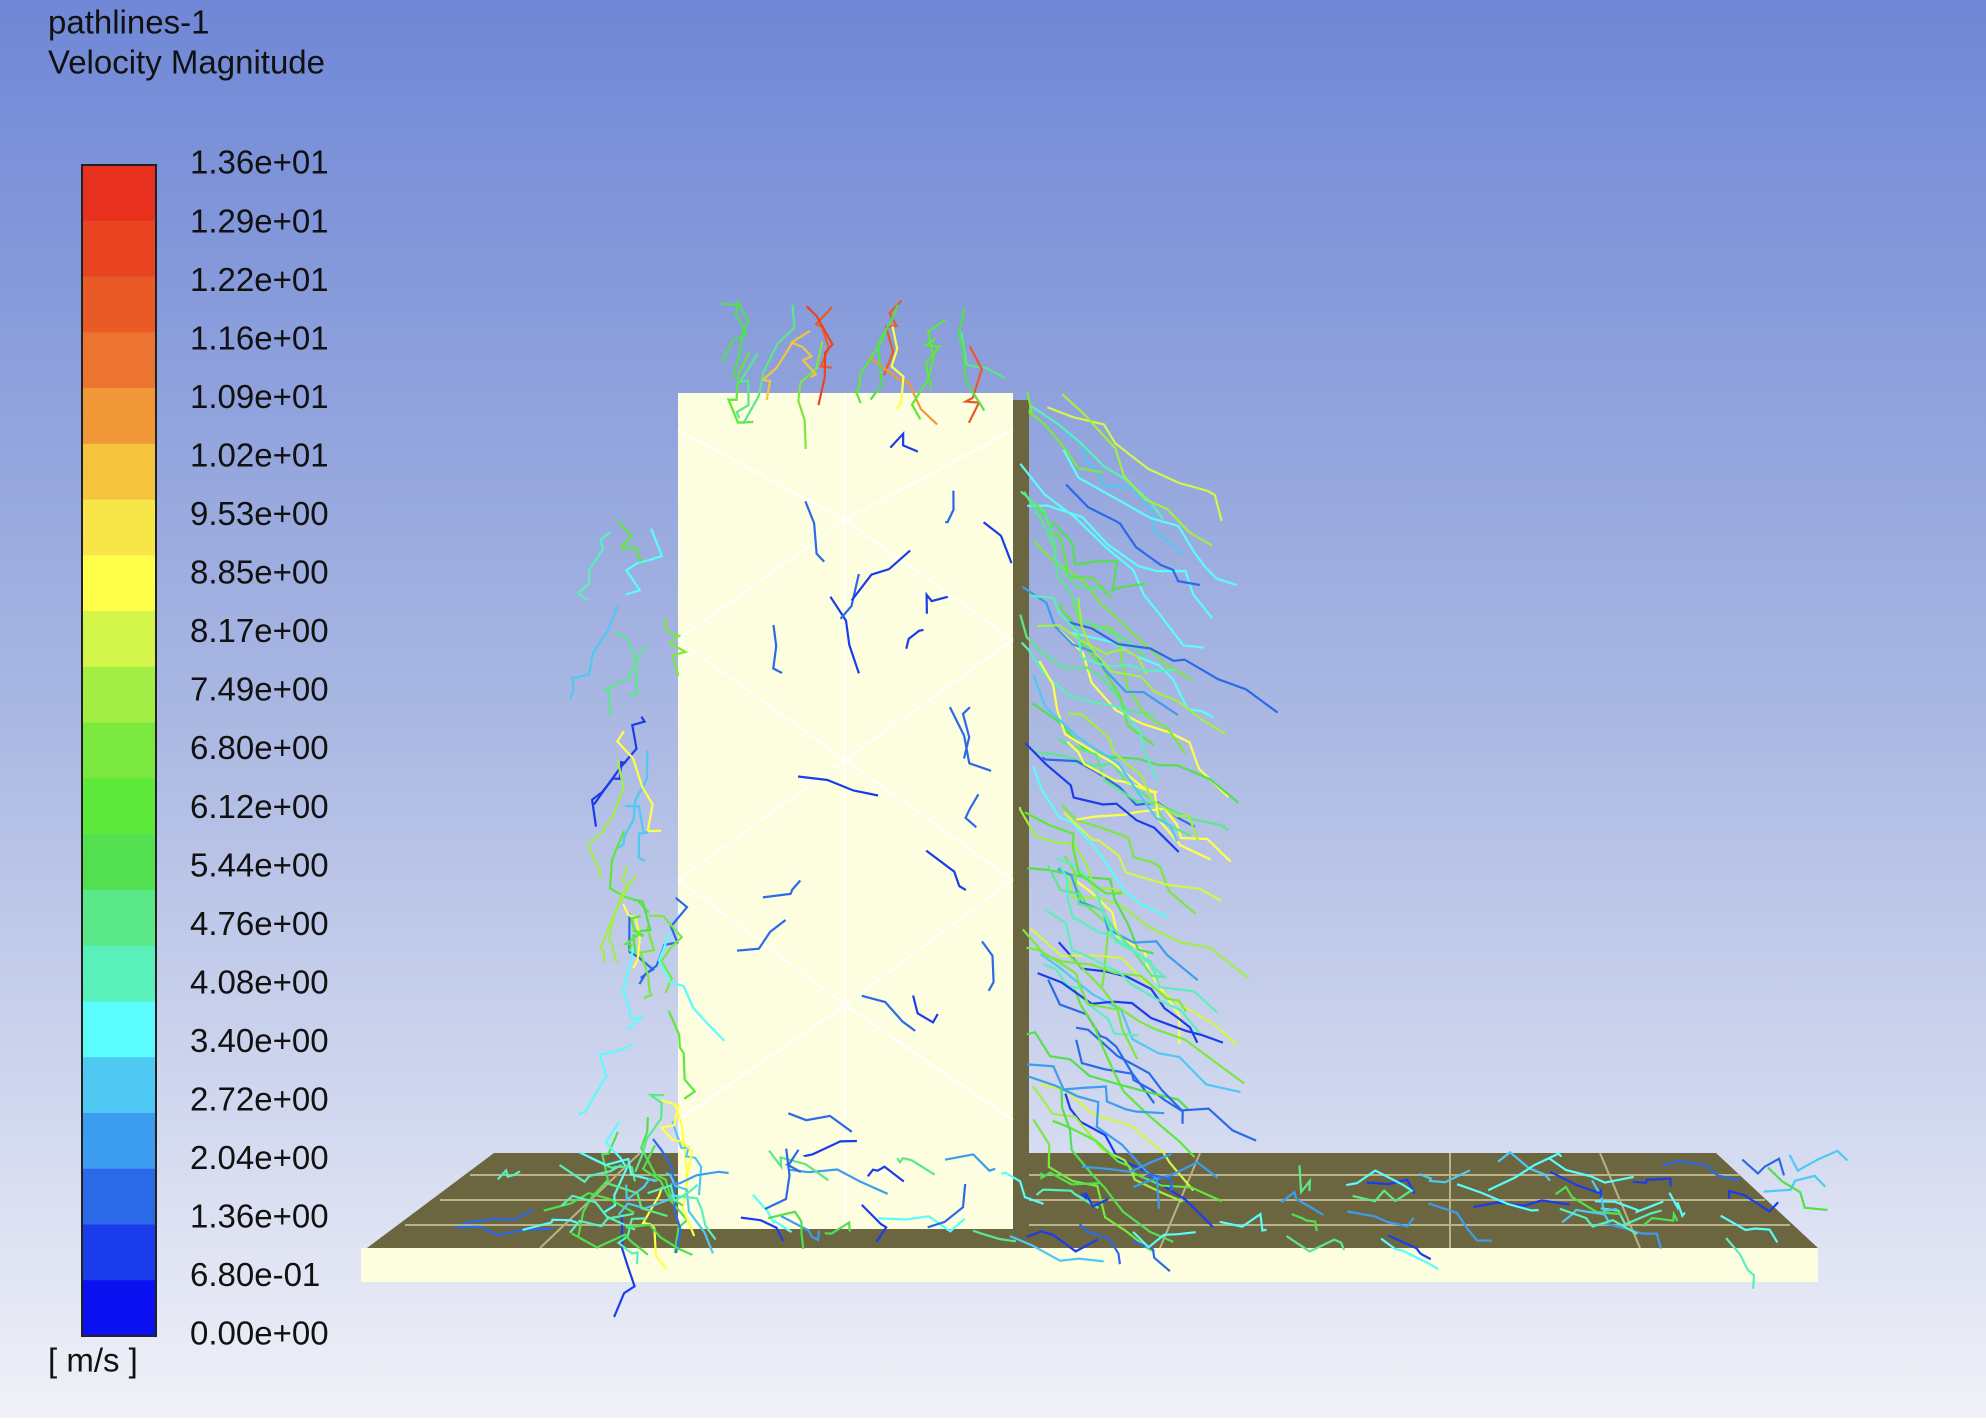  I want to click on colorbar-label: 8.17e+00, so click(259, 630).